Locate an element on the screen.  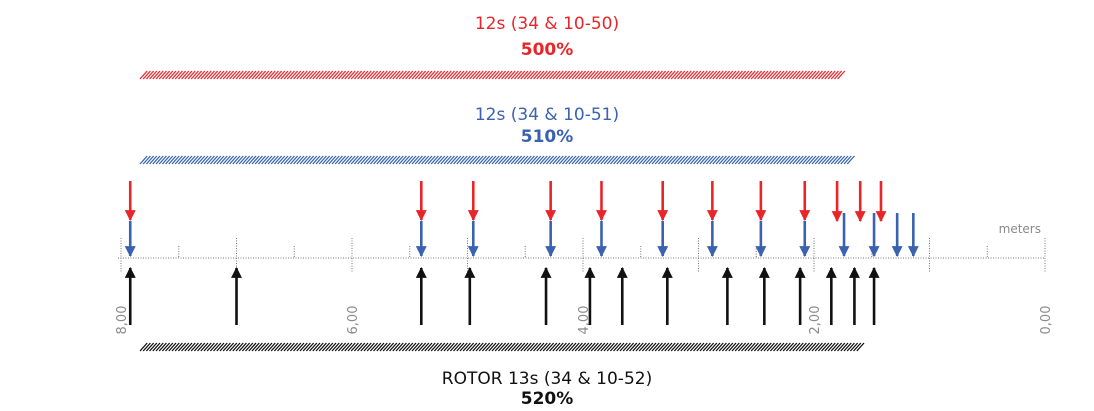
red-gearset-percent: 500% is located at coordinates (547, 50).